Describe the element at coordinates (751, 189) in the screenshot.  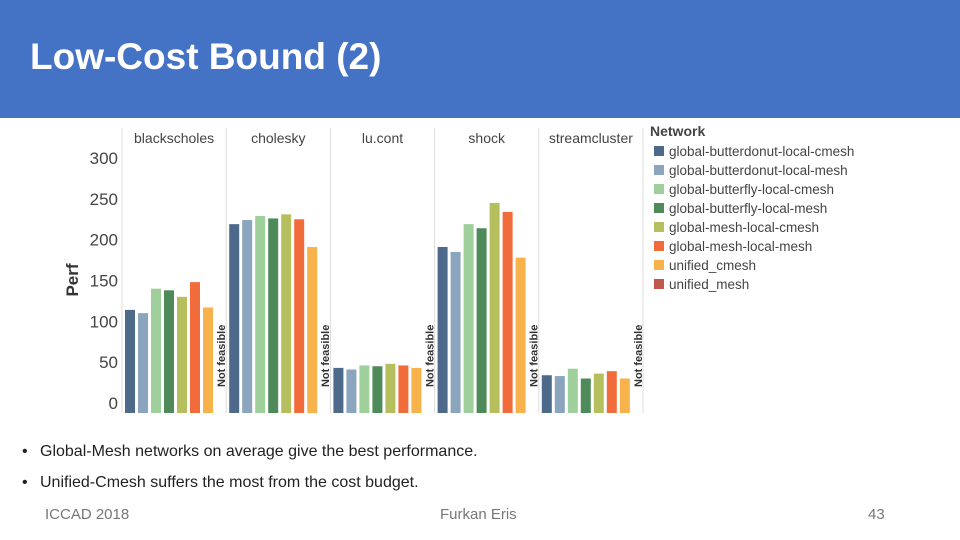
I see `legend-label: global-butterfly-local-cmesh` at that location.